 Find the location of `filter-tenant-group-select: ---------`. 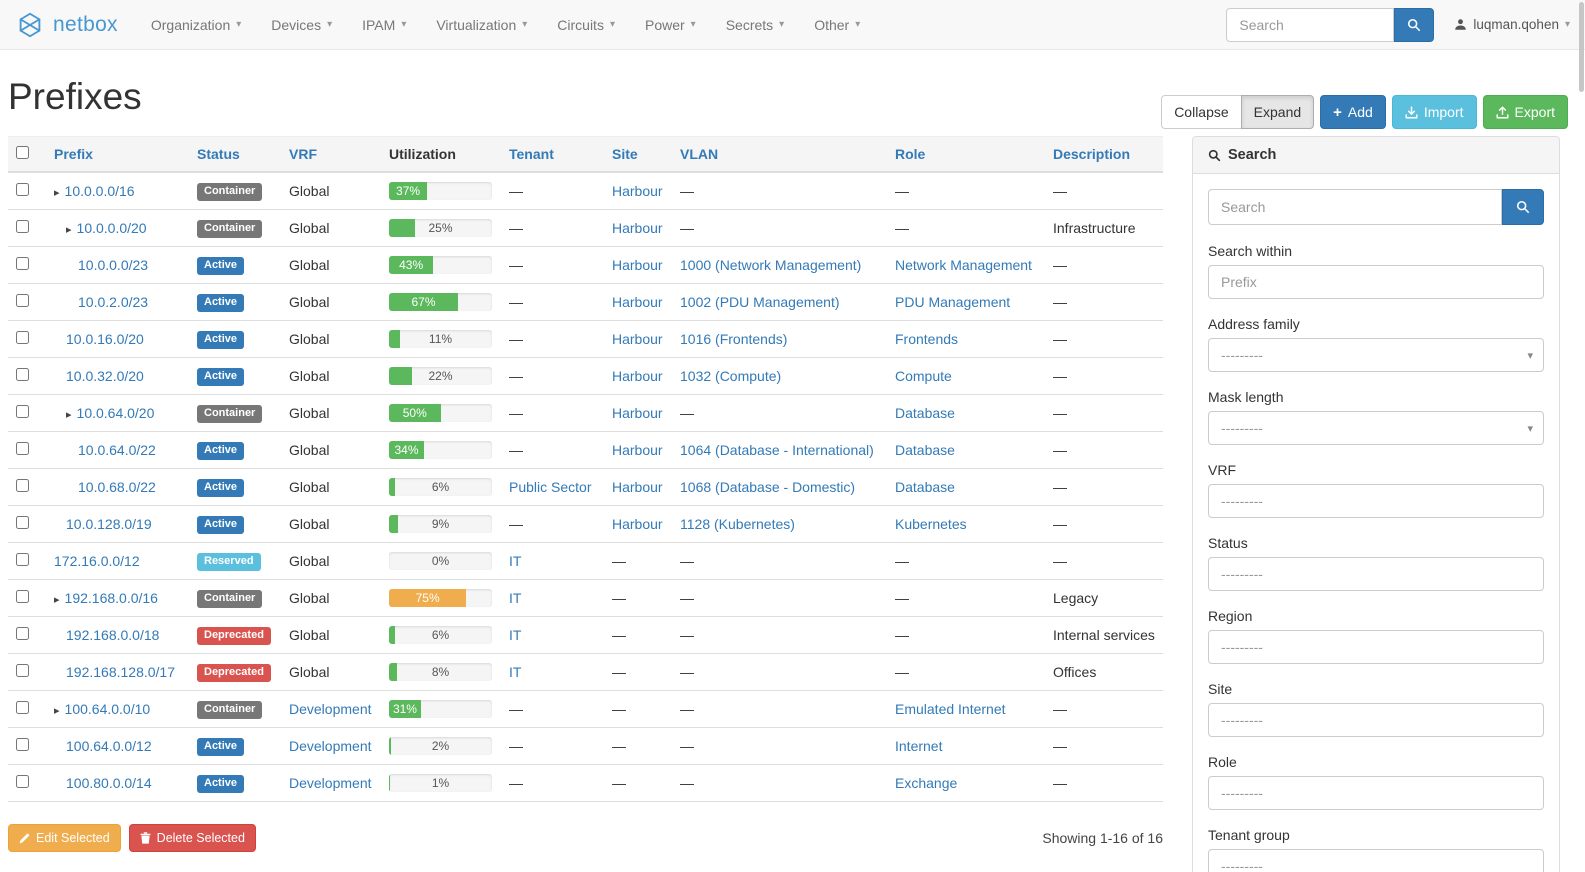

filter-tenant-group-select: --------- is located at coordinates (1376, 860).